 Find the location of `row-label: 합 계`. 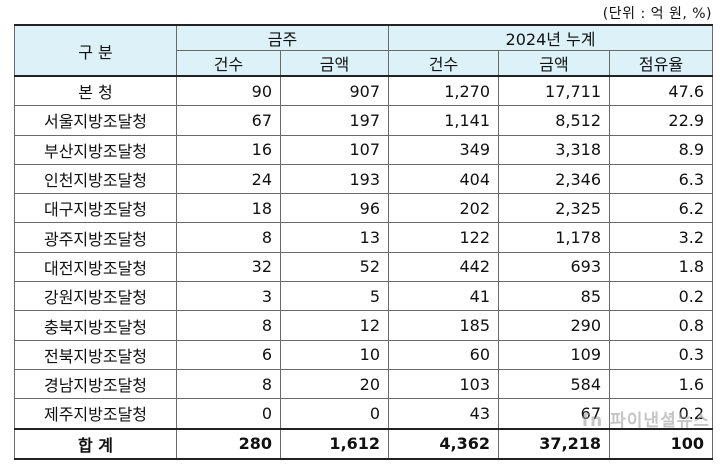

row-label: 합 계 is located at coordinates (95, 443).